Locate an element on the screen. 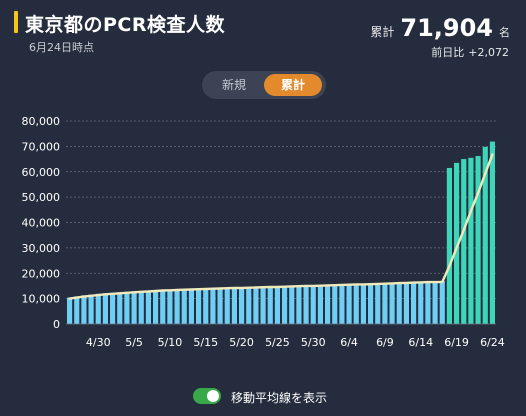 The image size is (526, 416). diff-label: 前日比 is located at coordinates (448, 52).